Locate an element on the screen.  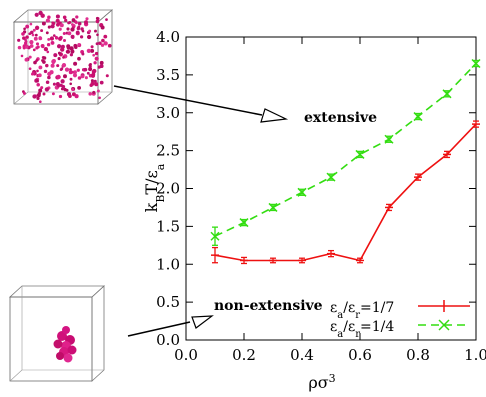
y-tick-label: 0.0 is located at coordinates (168, 340).